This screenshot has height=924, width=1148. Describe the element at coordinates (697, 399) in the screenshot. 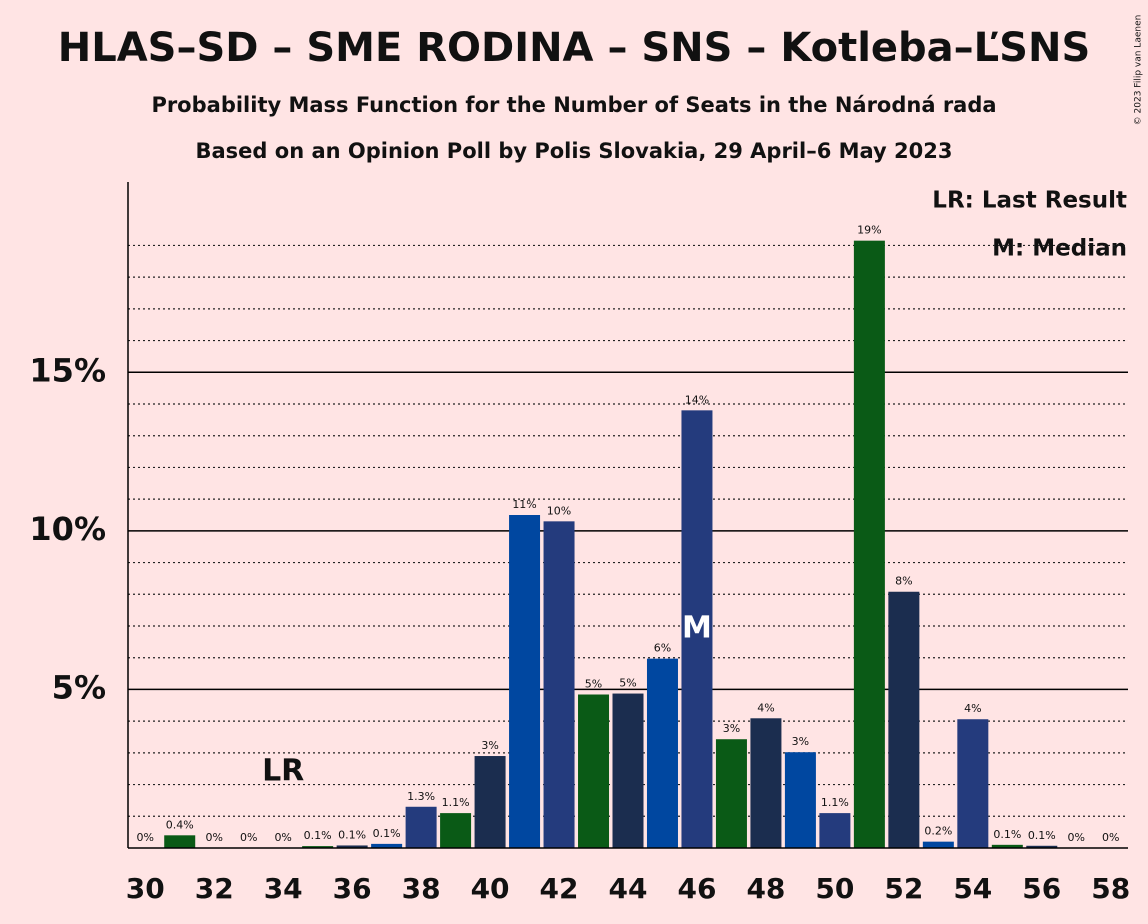

I see `value-label: 14%` at that location.